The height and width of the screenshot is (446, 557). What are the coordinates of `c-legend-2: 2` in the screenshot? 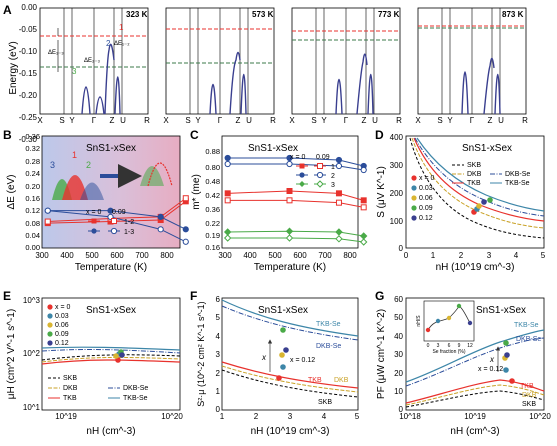 It's located at (333, 176).